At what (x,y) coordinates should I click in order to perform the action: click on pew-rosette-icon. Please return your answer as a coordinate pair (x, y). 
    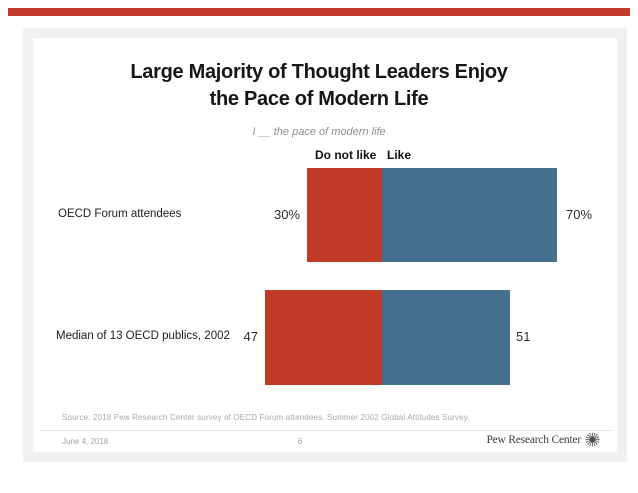
    Looking at the image, I should click on (592, 439).